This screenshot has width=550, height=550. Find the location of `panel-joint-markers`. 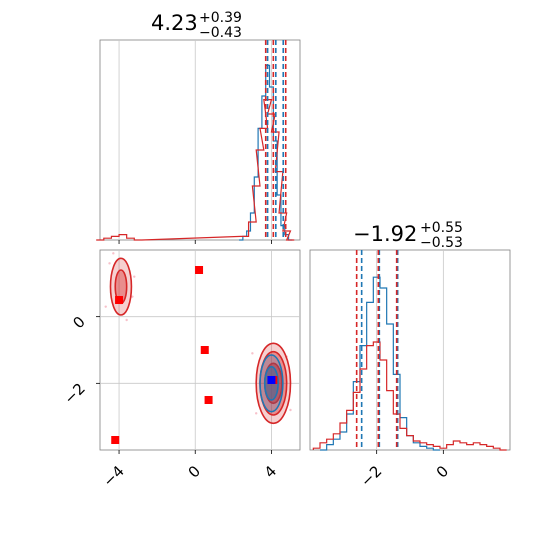

panel-joint-markers is located at coordinates (194, 355).